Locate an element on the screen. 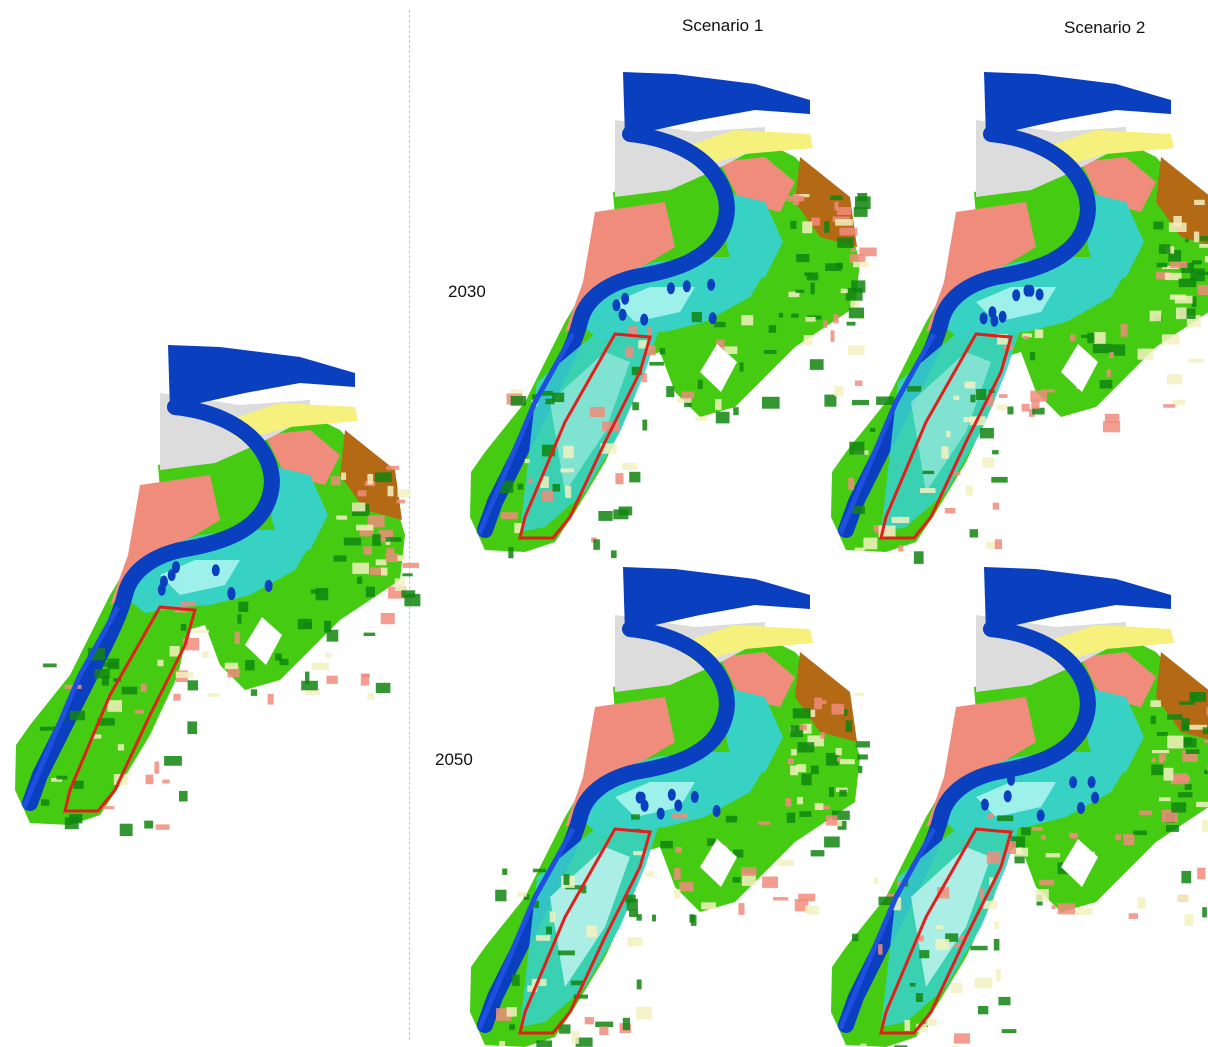 The width and height of the screenshot is (1208, 1047). column-label-scenario-2: Scenario 2 is located at coordinates (1104, 28).